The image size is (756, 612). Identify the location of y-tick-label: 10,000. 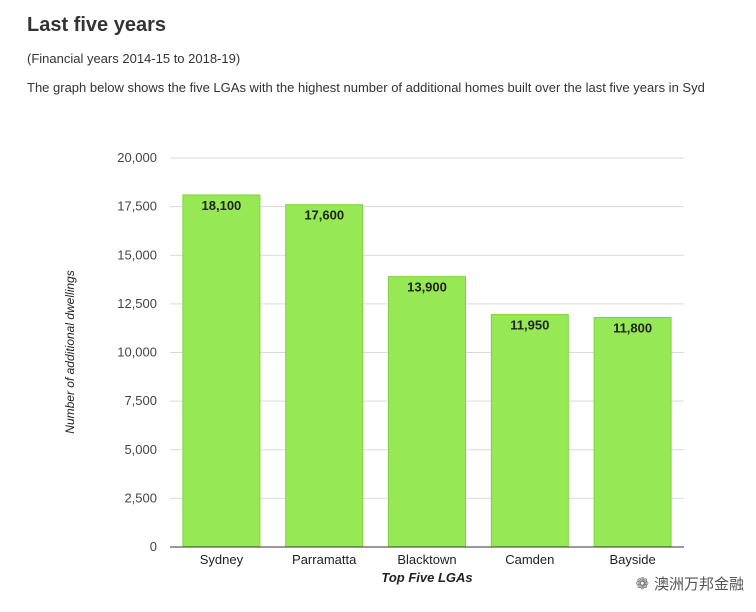
(137, 352).